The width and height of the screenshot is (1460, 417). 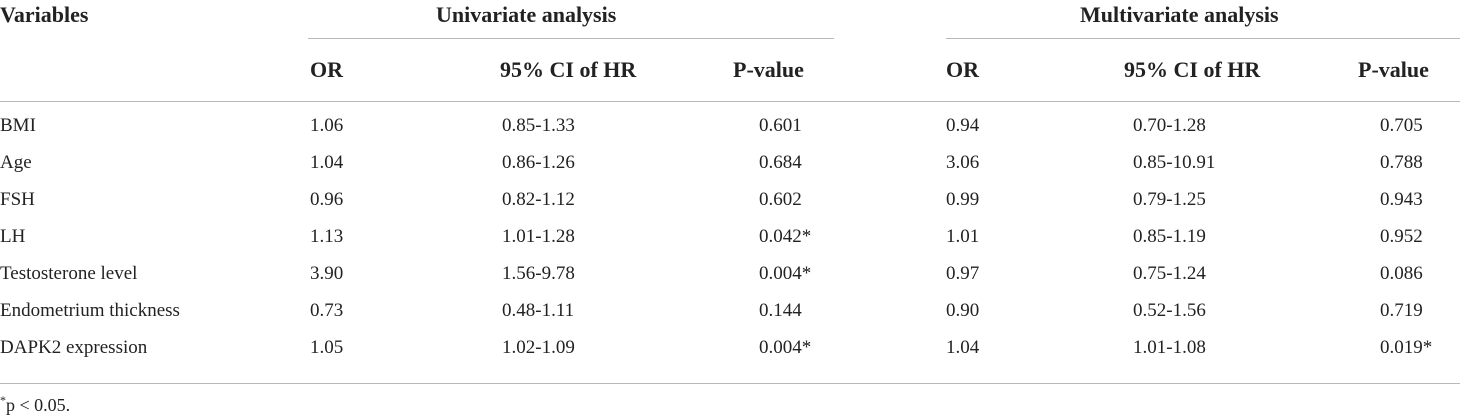 I want to click on bottom-rule, so click(x=730, y=383).